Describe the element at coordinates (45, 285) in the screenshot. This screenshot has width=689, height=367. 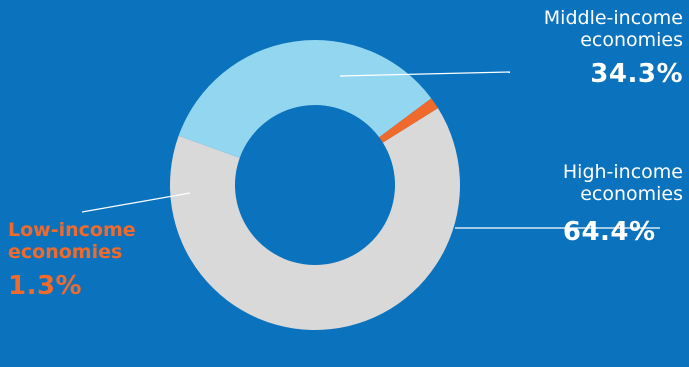
I see `low-income-value: 1.3%` at that location.